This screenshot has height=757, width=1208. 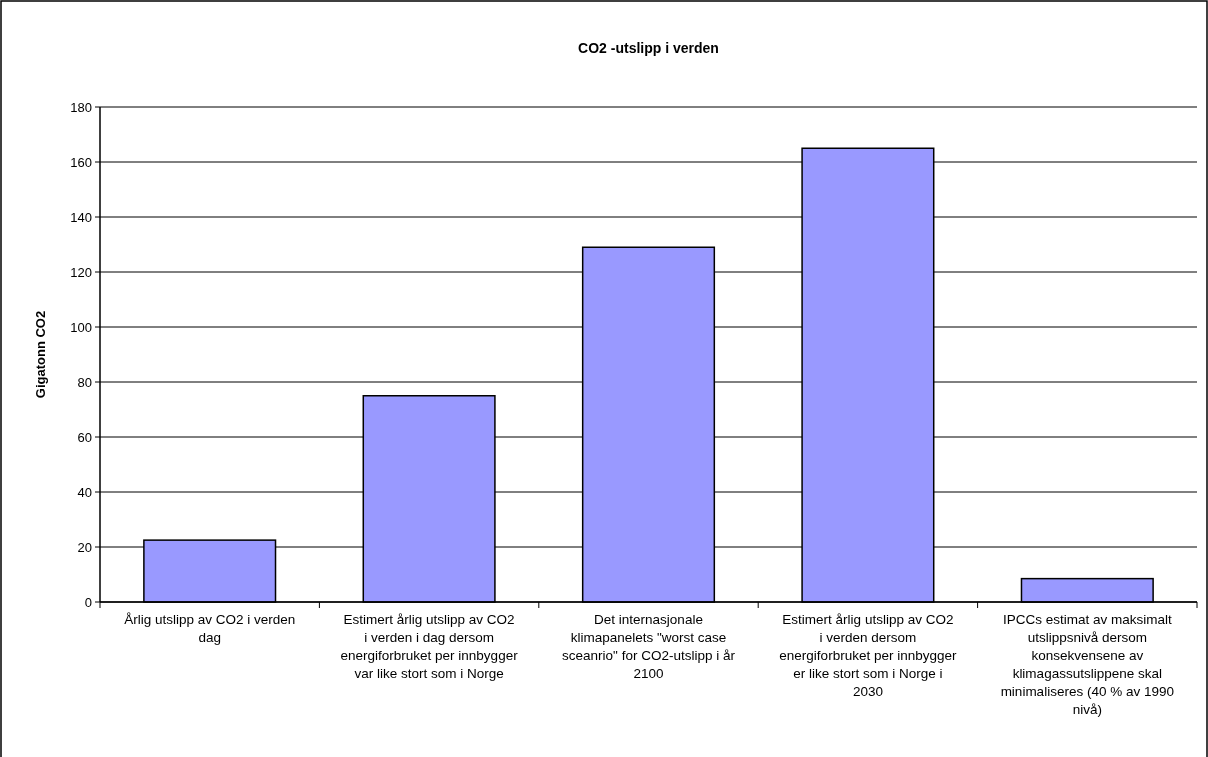 I want to click on y-tick-label: 80, so click(x=84, y=382).